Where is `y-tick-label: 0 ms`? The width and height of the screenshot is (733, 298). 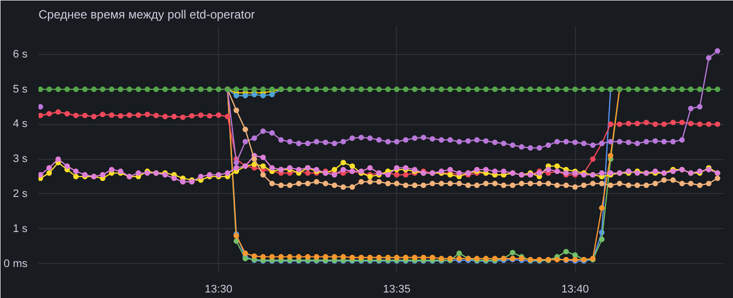 y-tick-label: 0 ms is located at coordinates (16, 264).